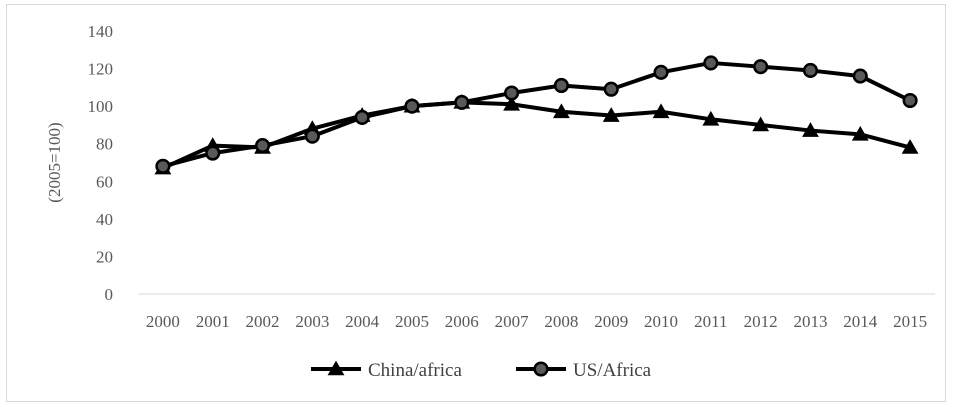 Image resolution: width=955 pixels, height=407 pixels. What do you see at coordinates (104, 219) in the screenshot?
I see `y-tick-label: 40` at bounding box center [104, 219].